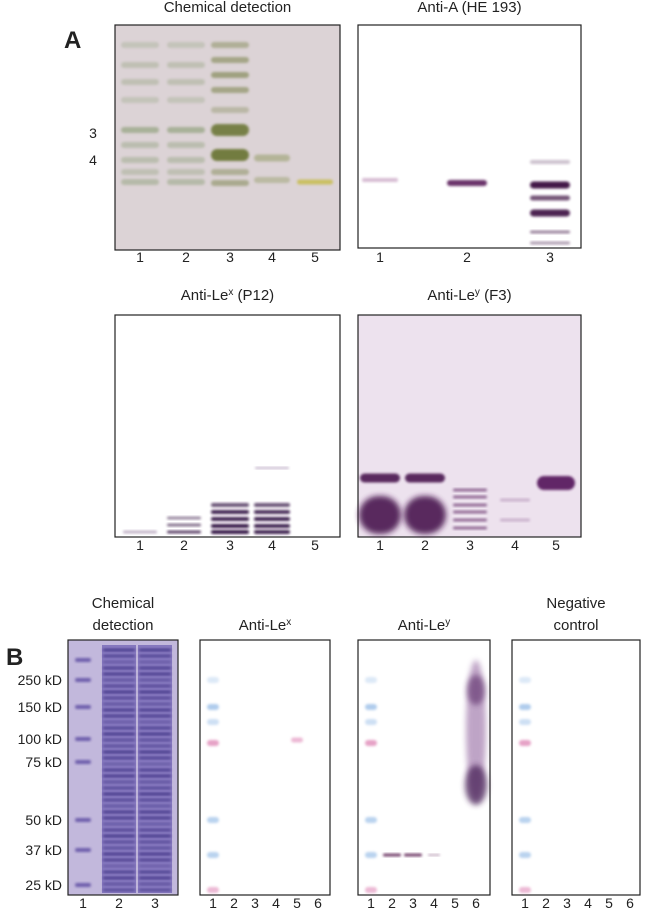  I want to click on mw-label: 37 kD, so click(43, 850).